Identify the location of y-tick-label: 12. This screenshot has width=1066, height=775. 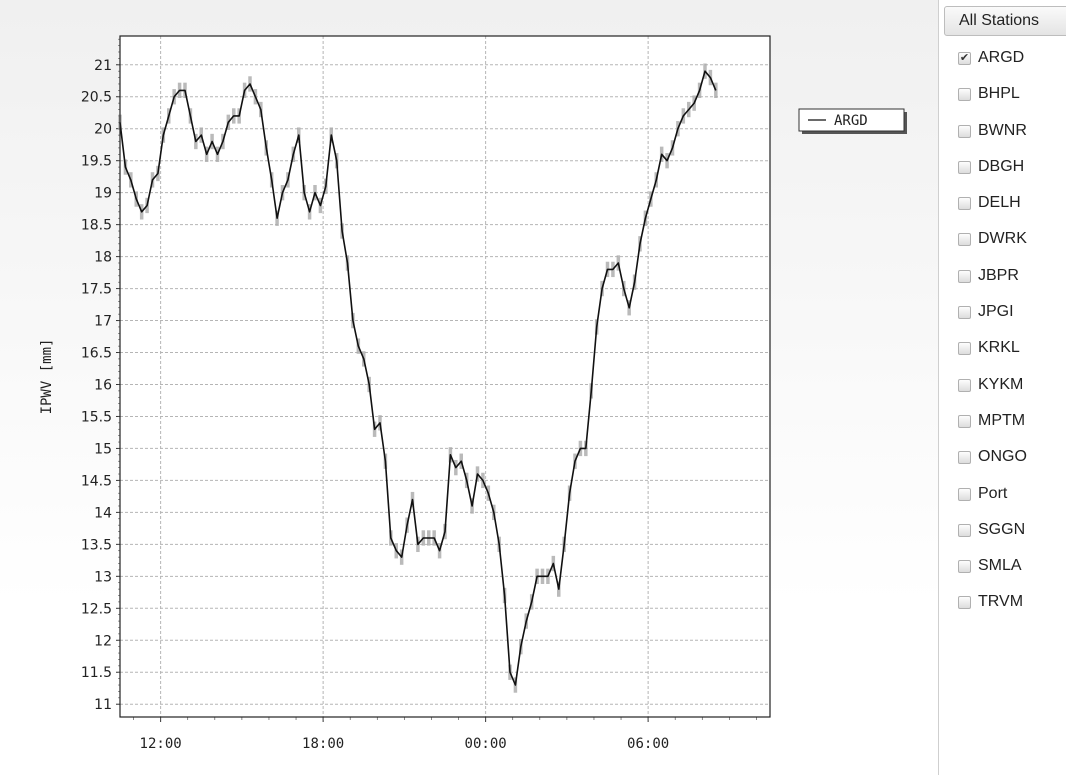
(103, 641).